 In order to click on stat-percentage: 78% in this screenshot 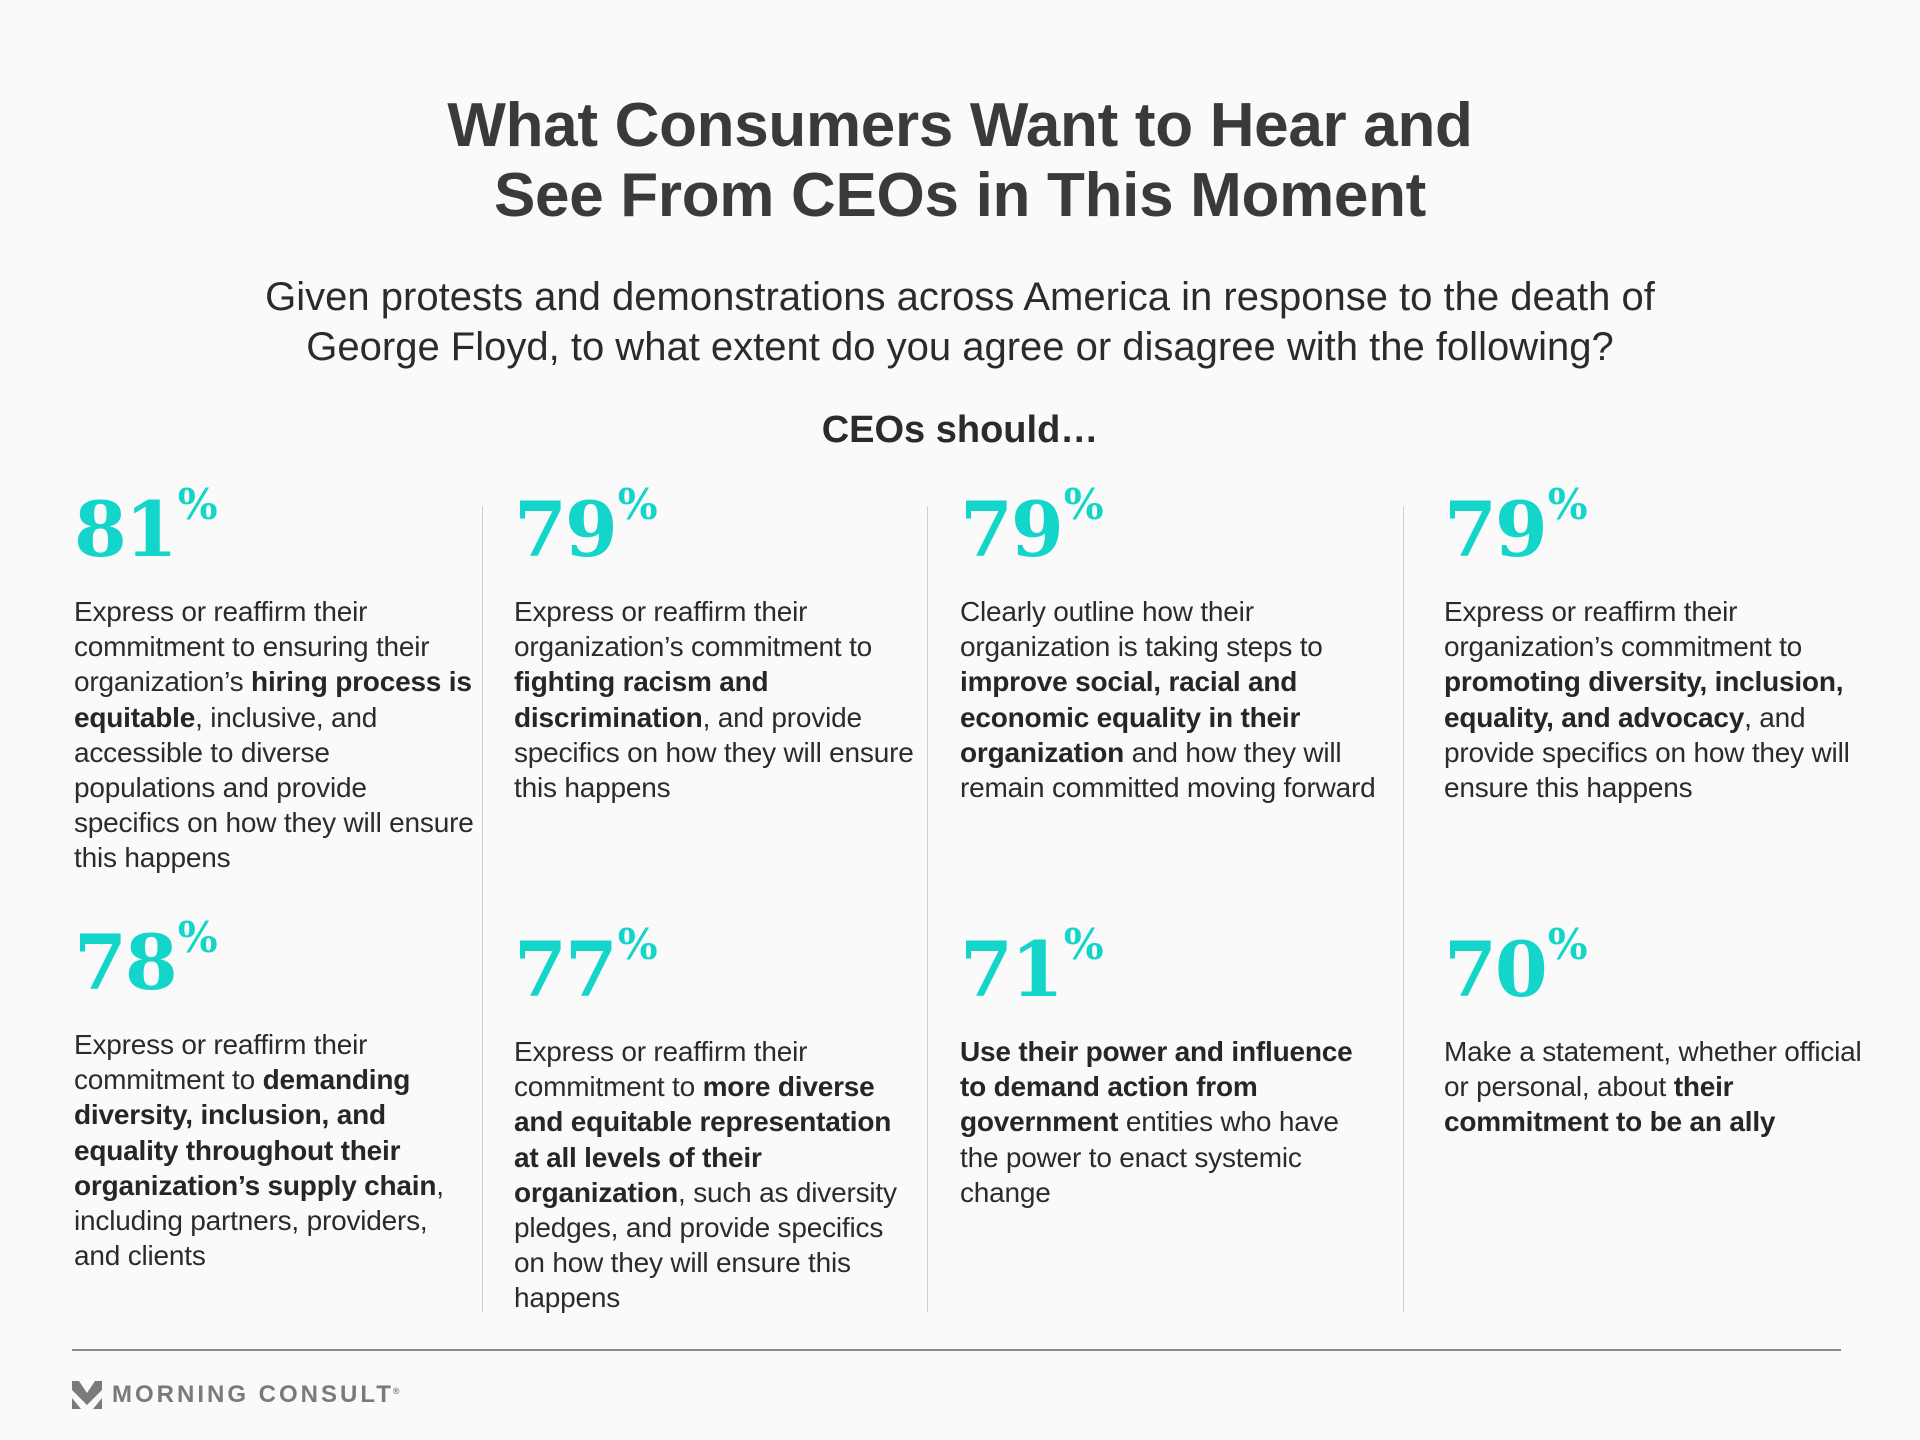, I will do `click(274, 962)`.